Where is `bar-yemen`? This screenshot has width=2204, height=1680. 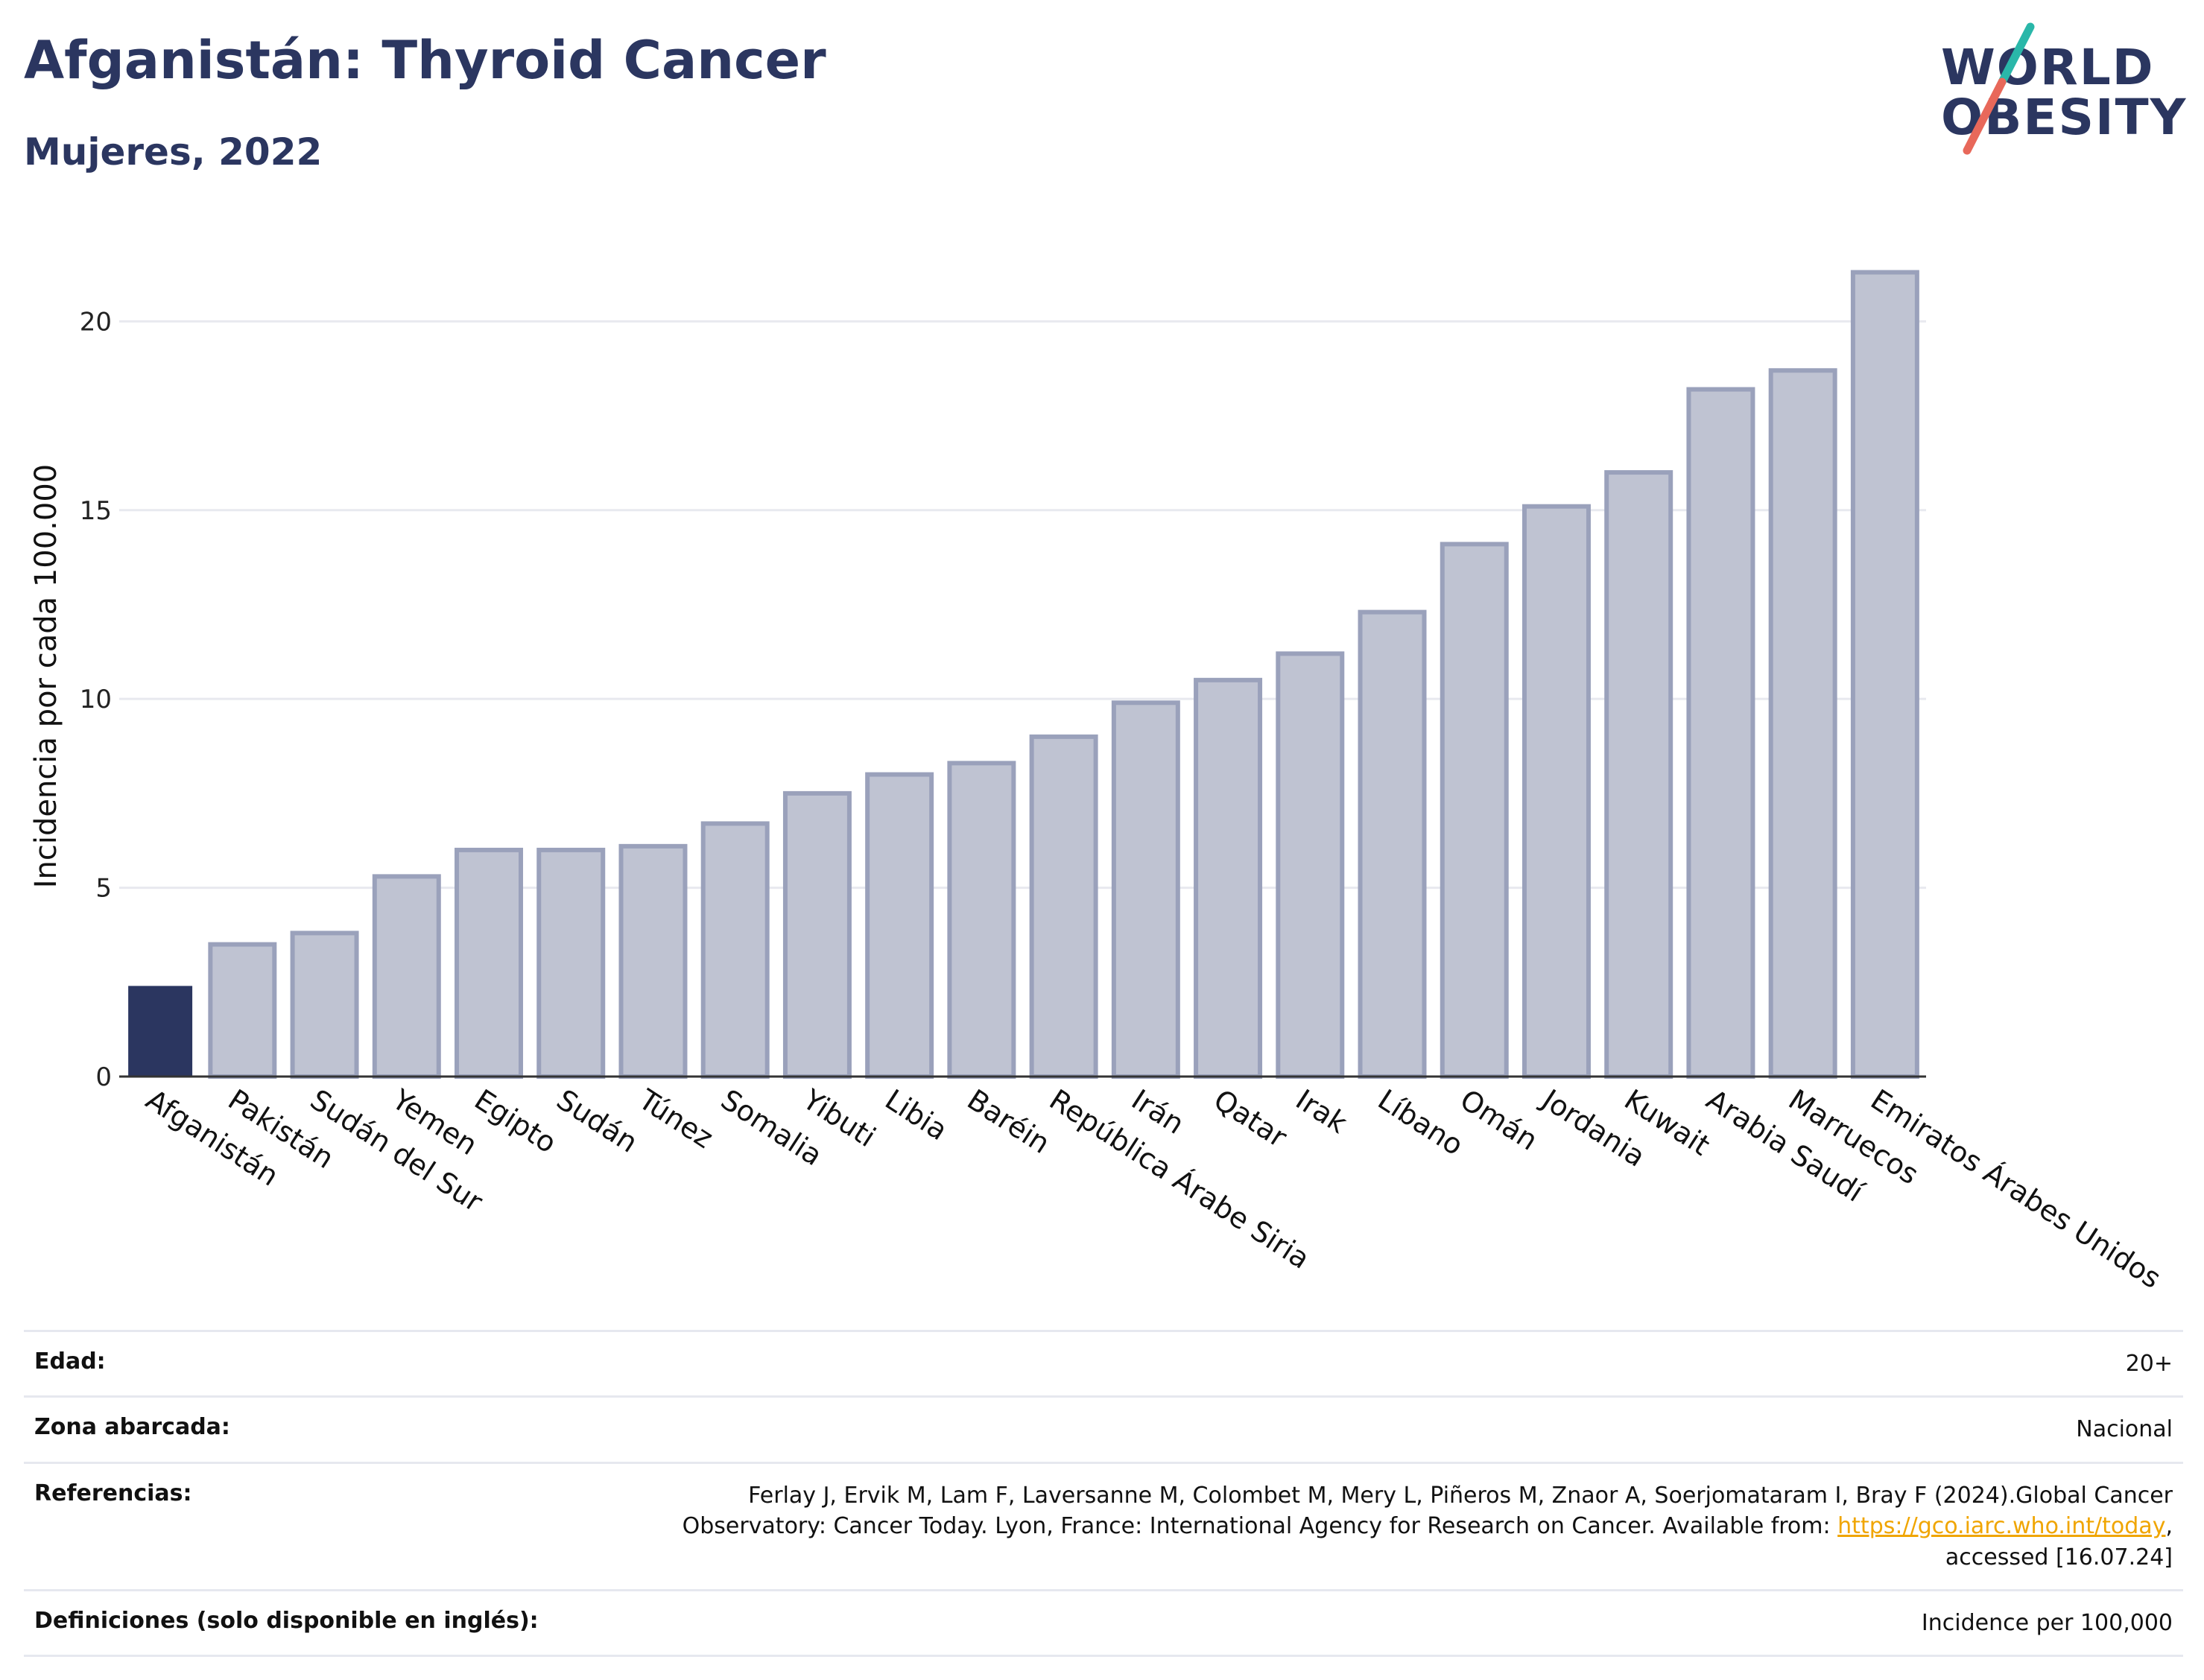 bar-yemen is located at coordinates (406, 976).